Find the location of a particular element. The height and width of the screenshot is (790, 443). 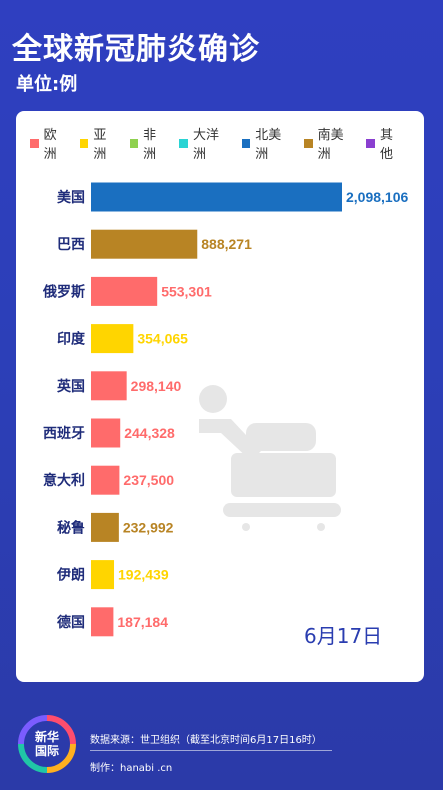

legend-label: 亚洲 is located at coordinates (100, 145).